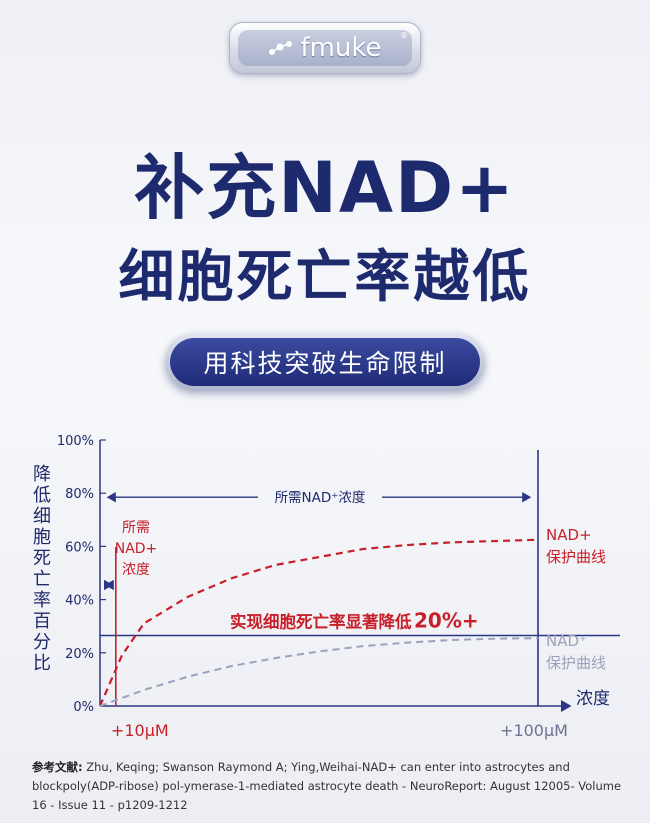 The height and width of the screenshot is (823, 650). I want to click on y-tick-label: 40%, so click(79, 601).